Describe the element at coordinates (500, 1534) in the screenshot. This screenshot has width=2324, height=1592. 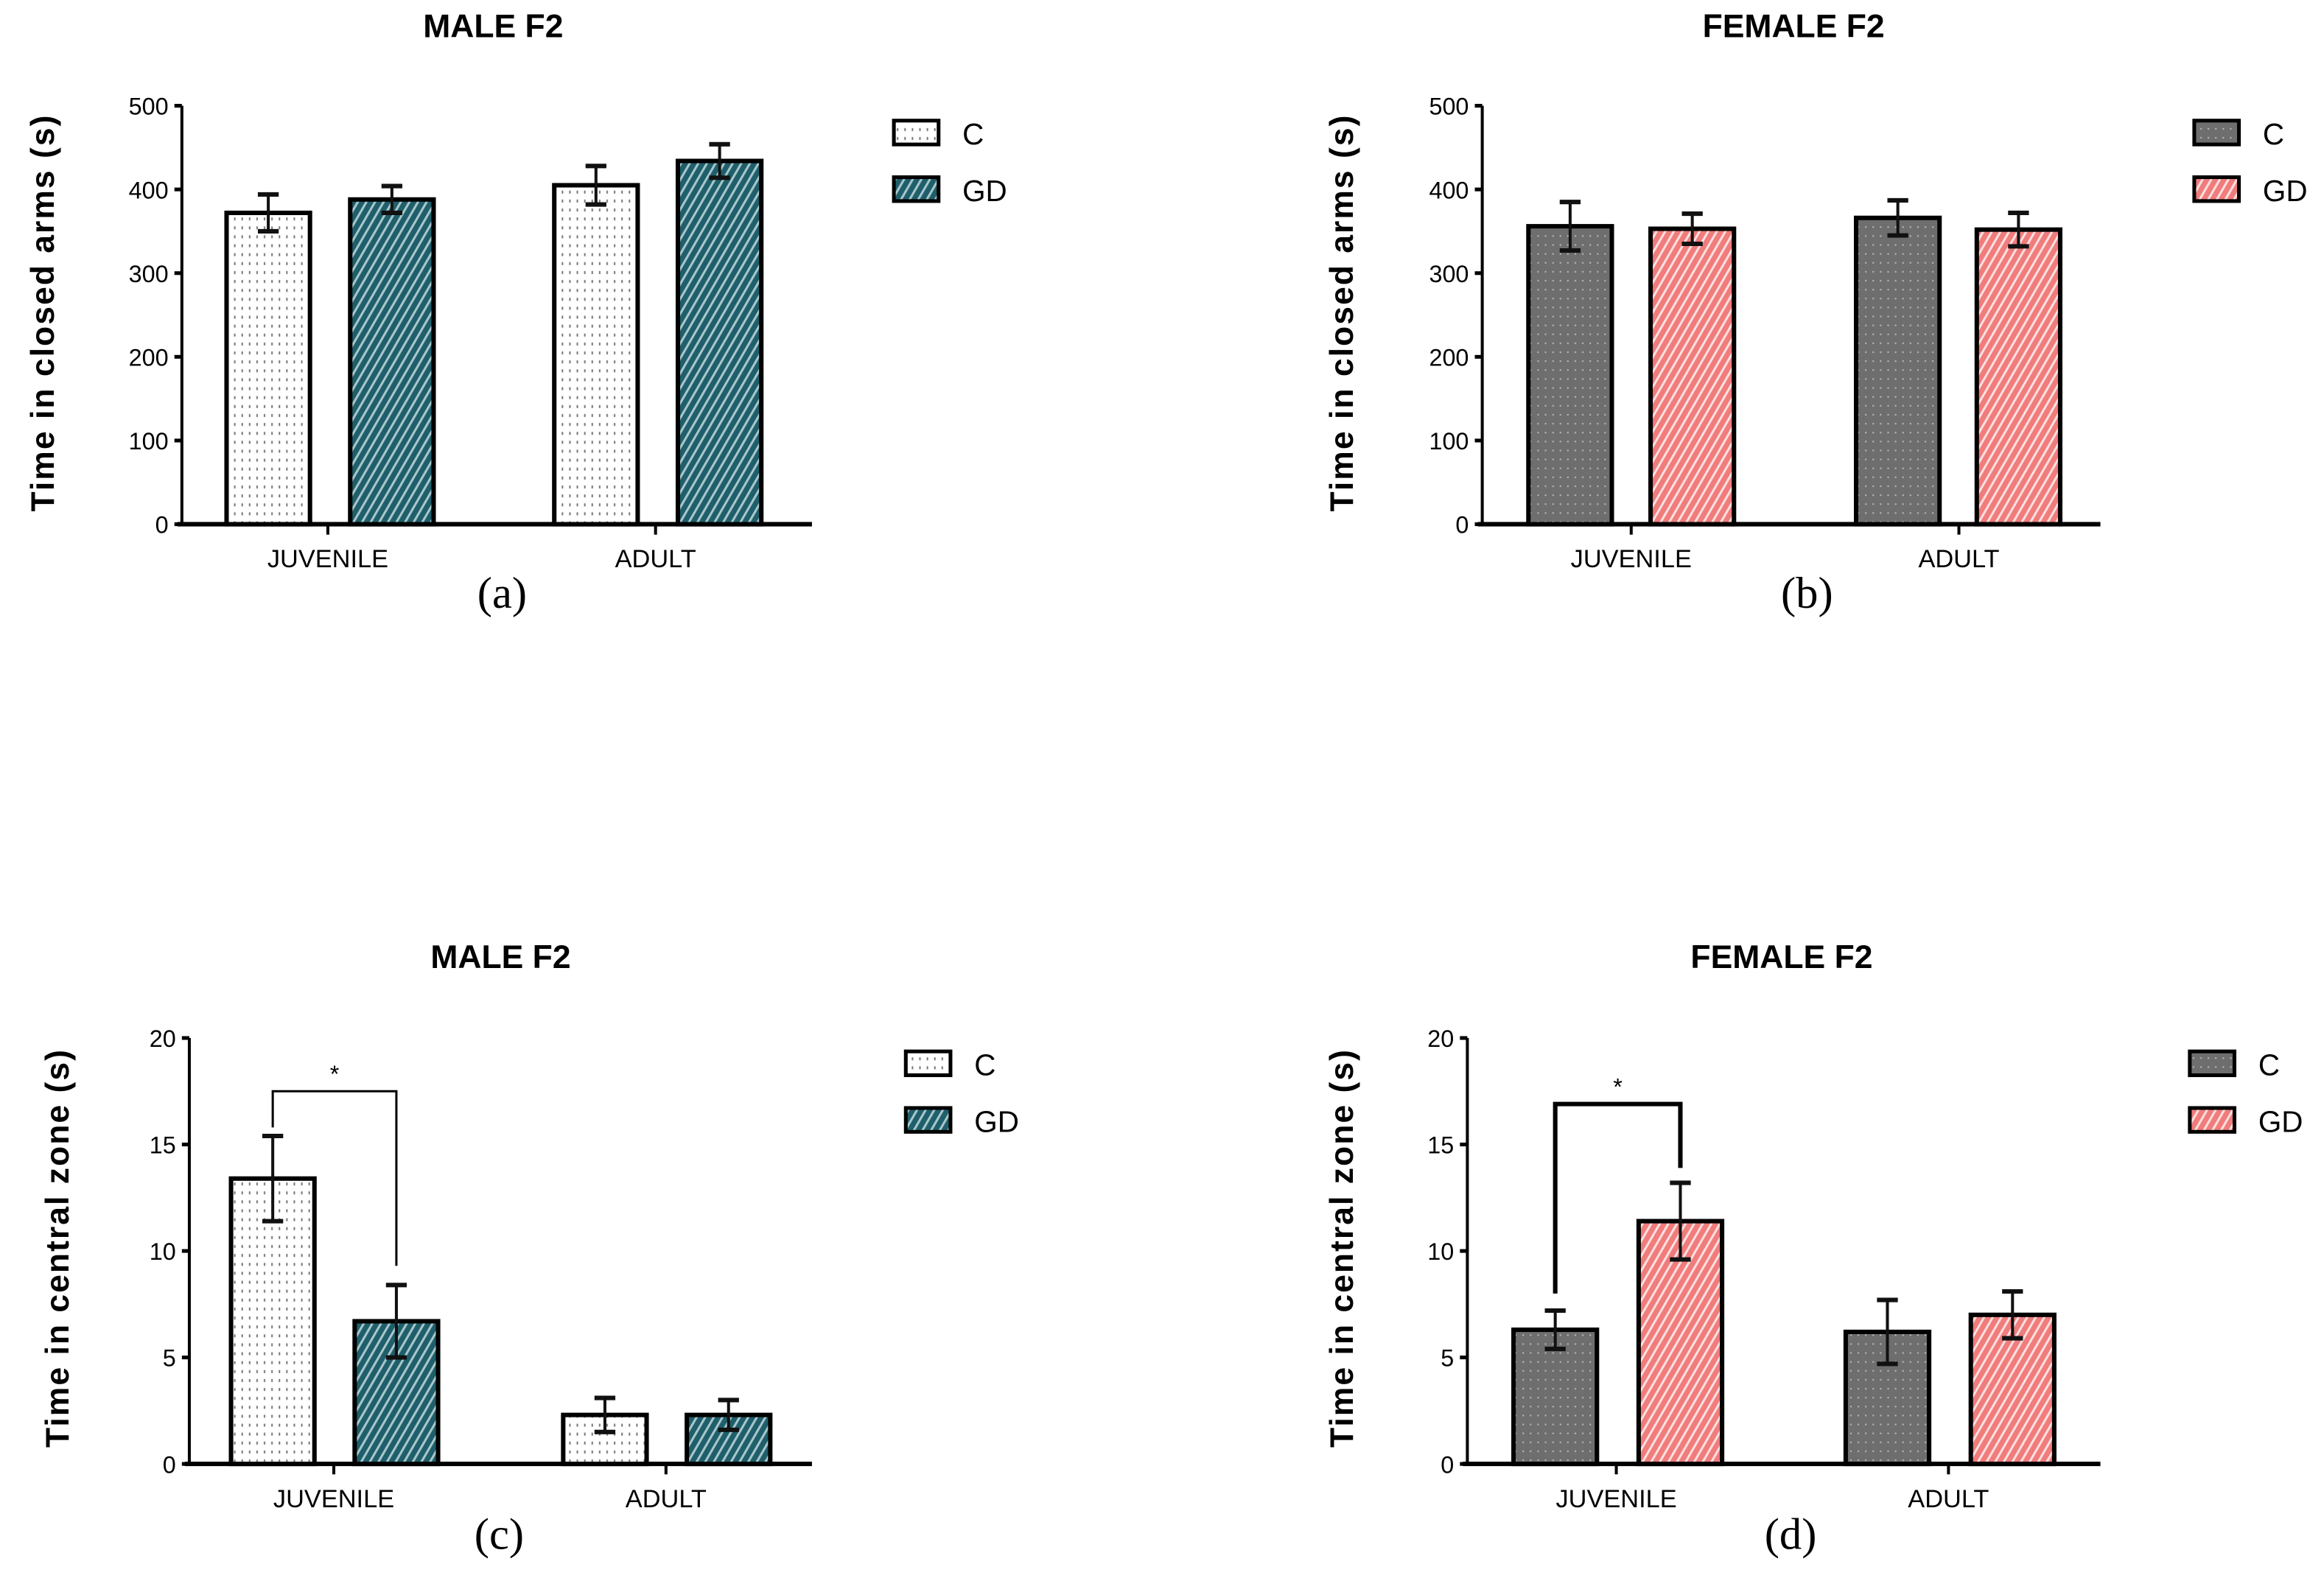
I see `panel-label: (c)` at that location.